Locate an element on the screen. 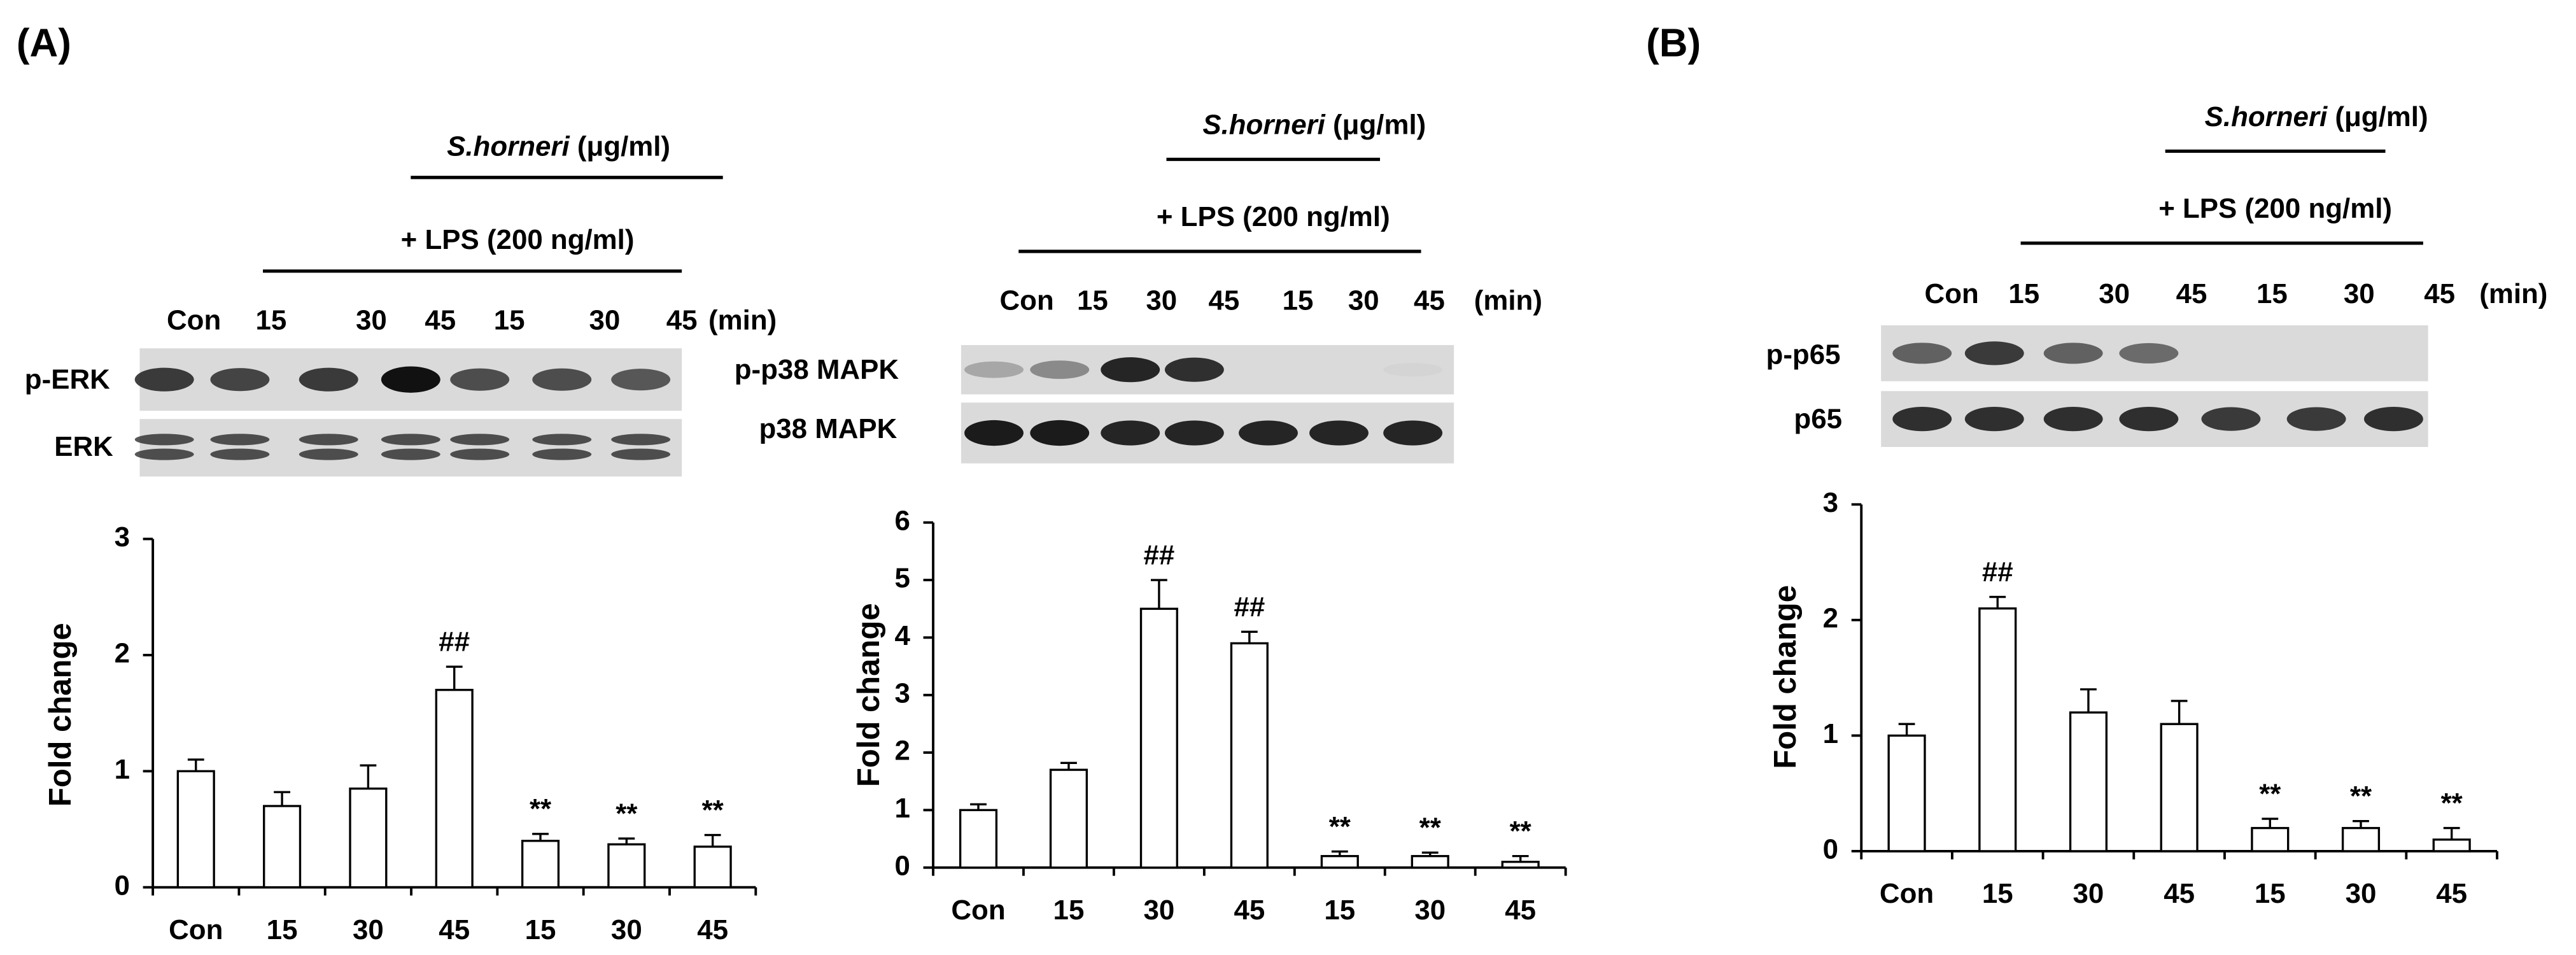 This screenshot has width=2576, height=955. row-label: p38 MAPK is located at coordinates (828, 429).